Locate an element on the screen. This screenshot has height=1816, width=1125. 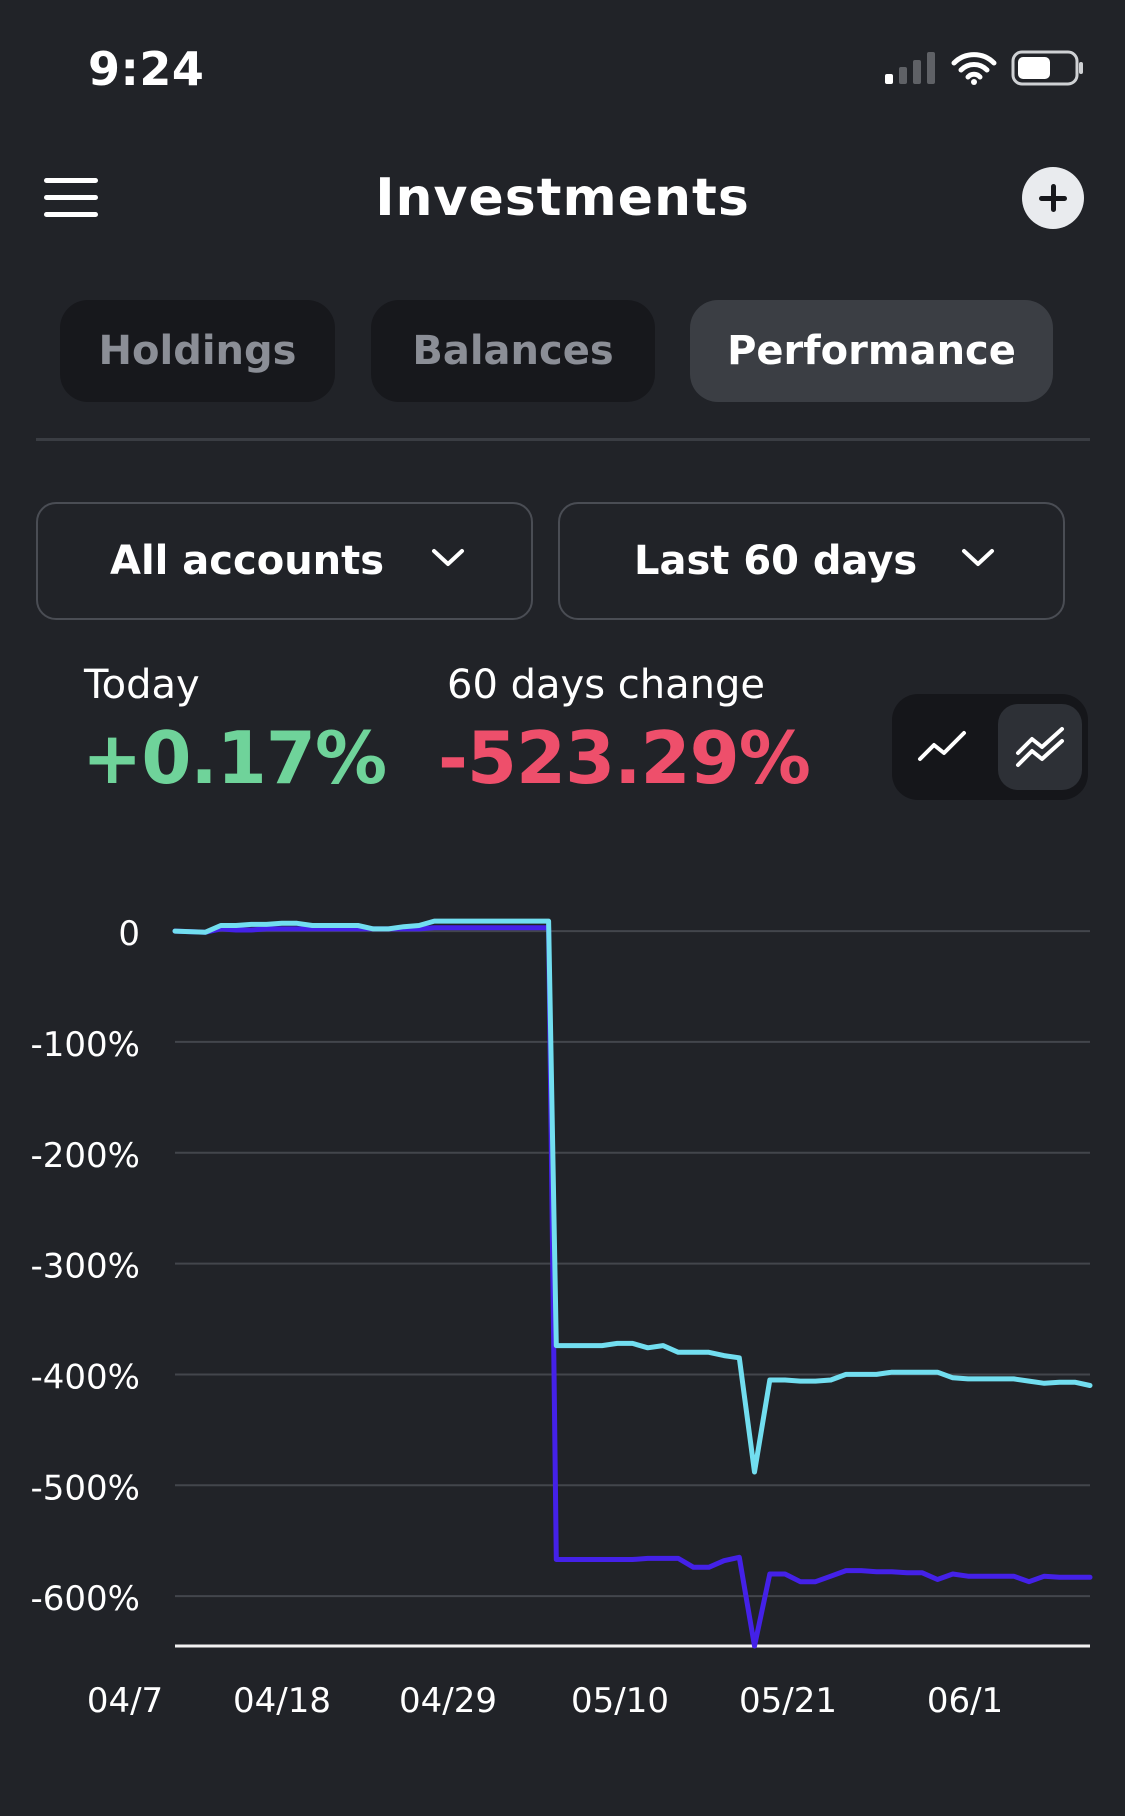
period-change-label: 60 days change is located at coordinates (606, 685).